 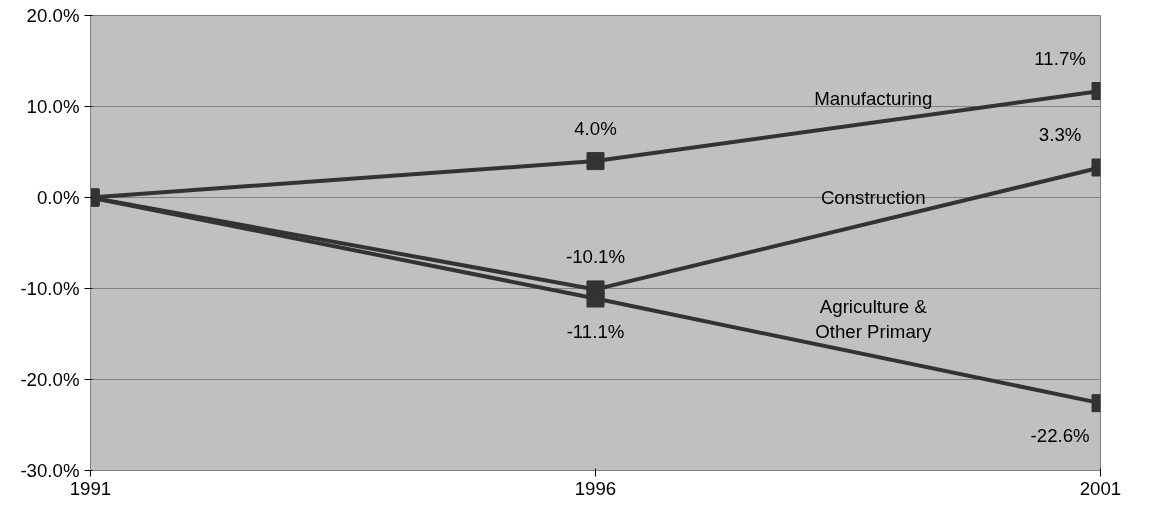 I want to click on series-label: Construction, so click(x=873, y=198).